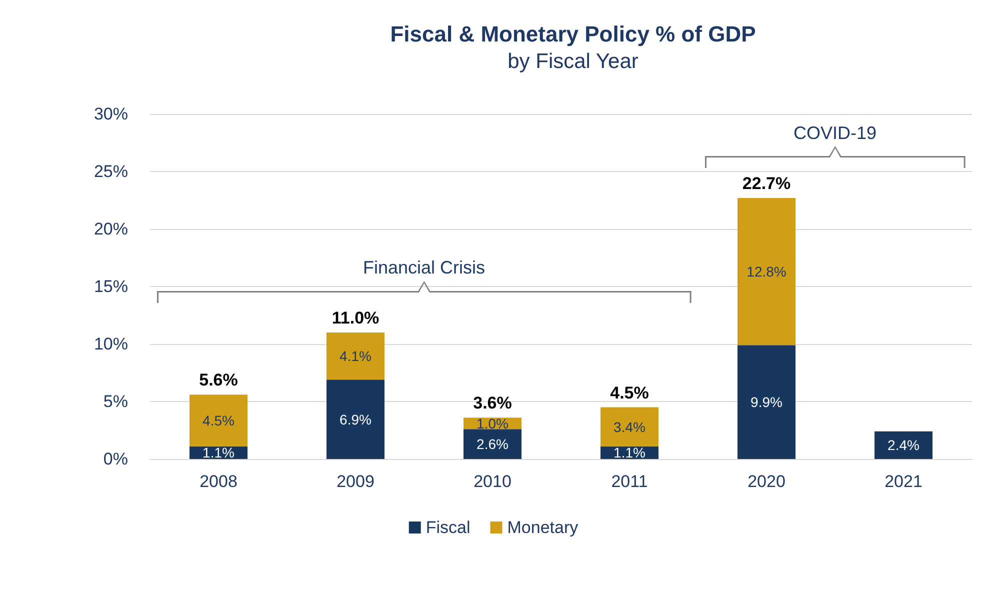  Describe the element at coordinates (903, 481) in the screenshot. I see `x-tick-label: 2021` at that location.